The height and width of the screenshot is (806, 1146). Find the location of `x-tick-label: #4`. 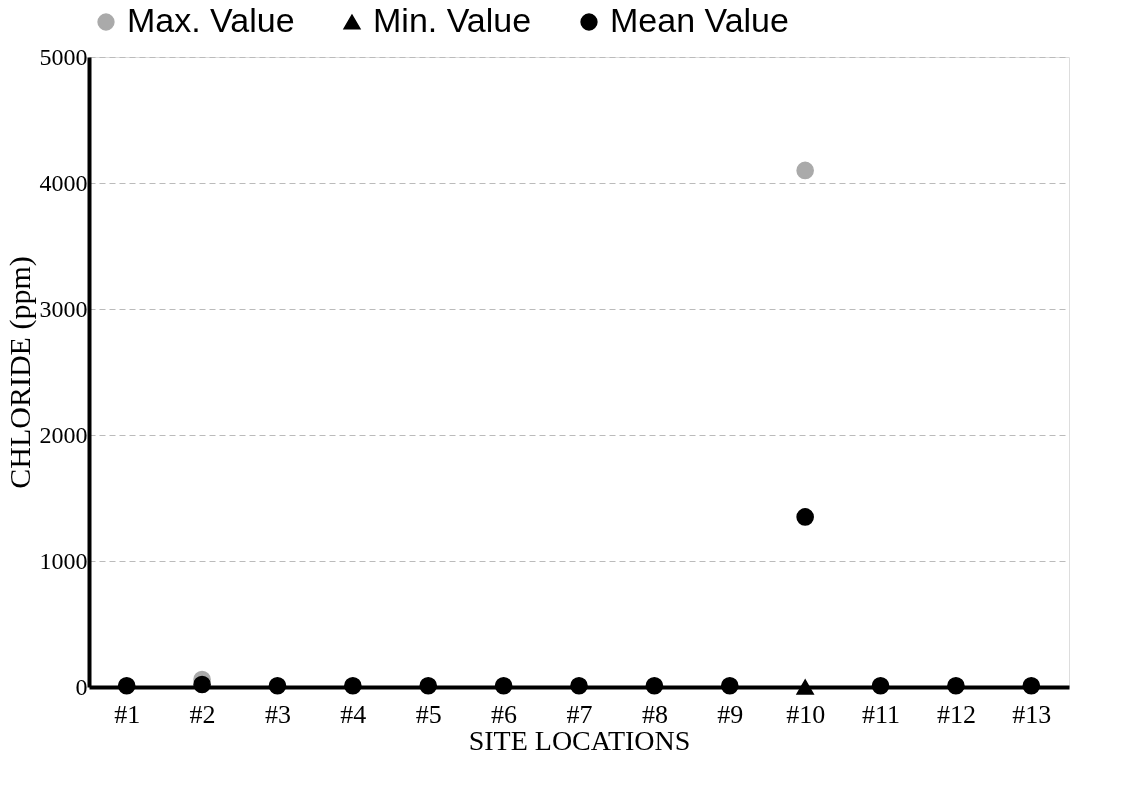

x-tick-label: #4 is located at coordinates (353, 714).